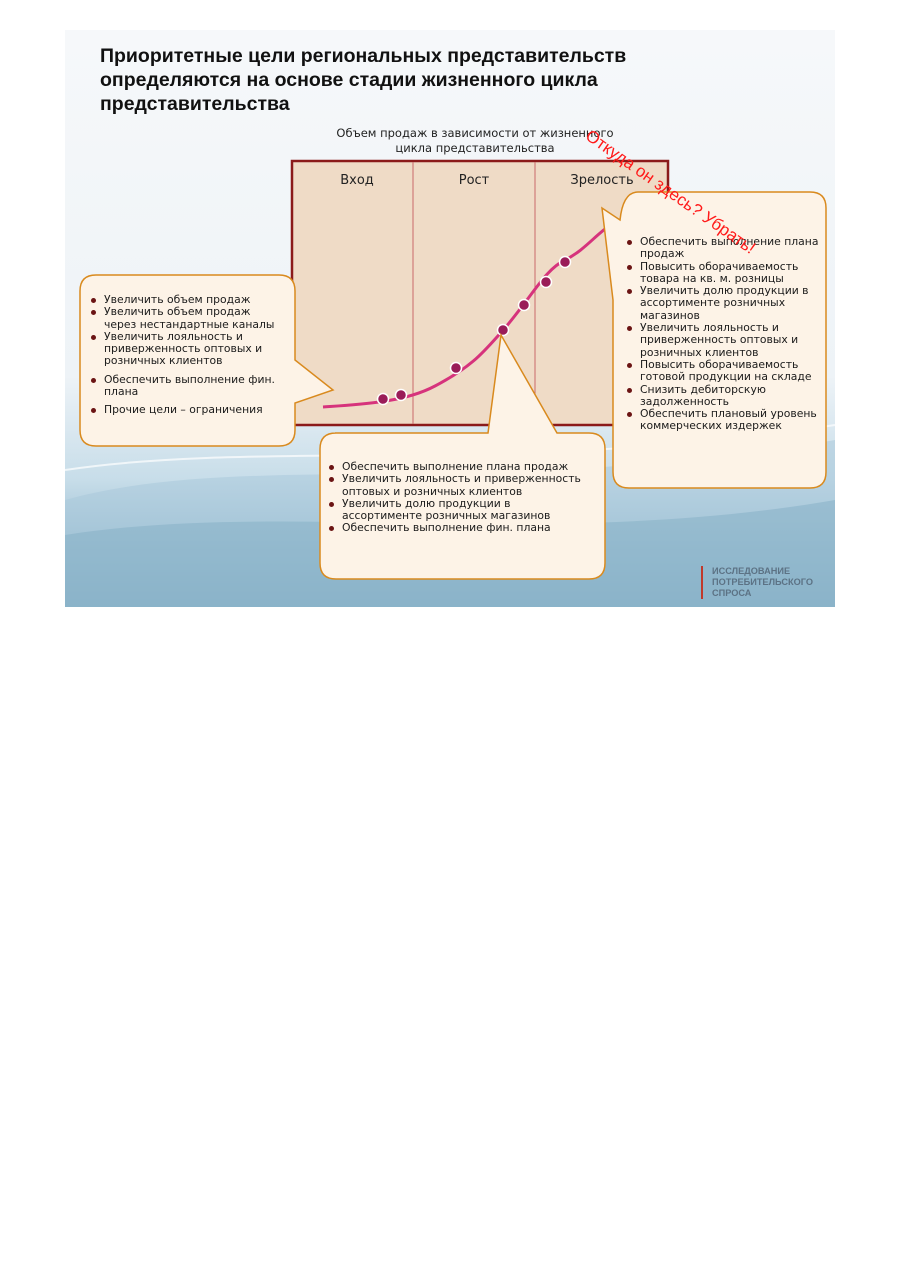  What do you see at coordinates (475, 133) in the screenshot?
I see `chart-caption-line: Объем продаж в зависимости от жизненного` at bounding box center [475, 133].